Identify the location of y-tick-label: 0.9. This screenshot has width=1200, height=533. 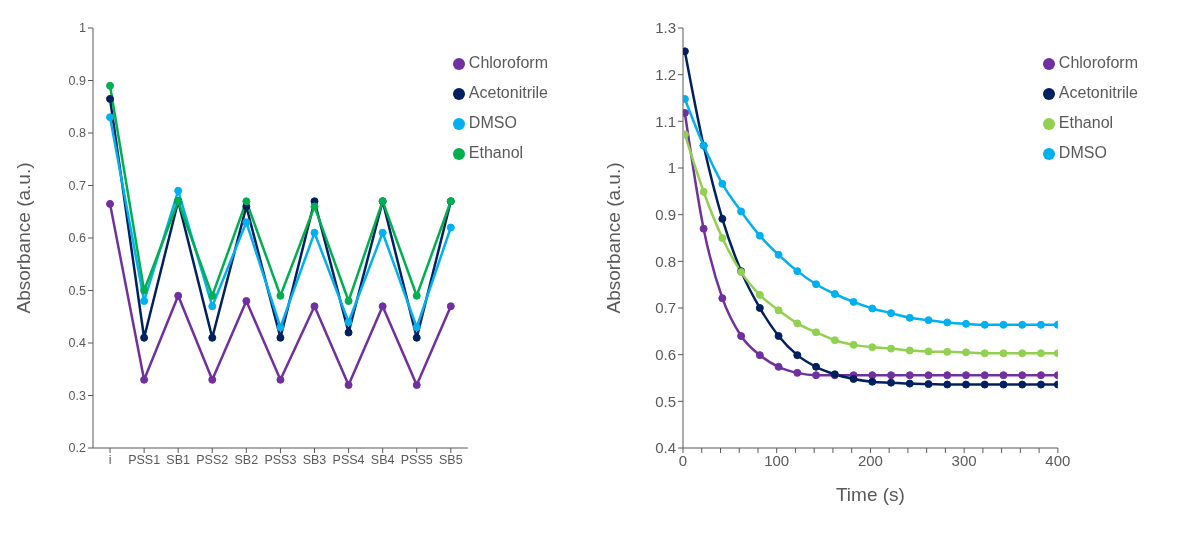
(77, 80).